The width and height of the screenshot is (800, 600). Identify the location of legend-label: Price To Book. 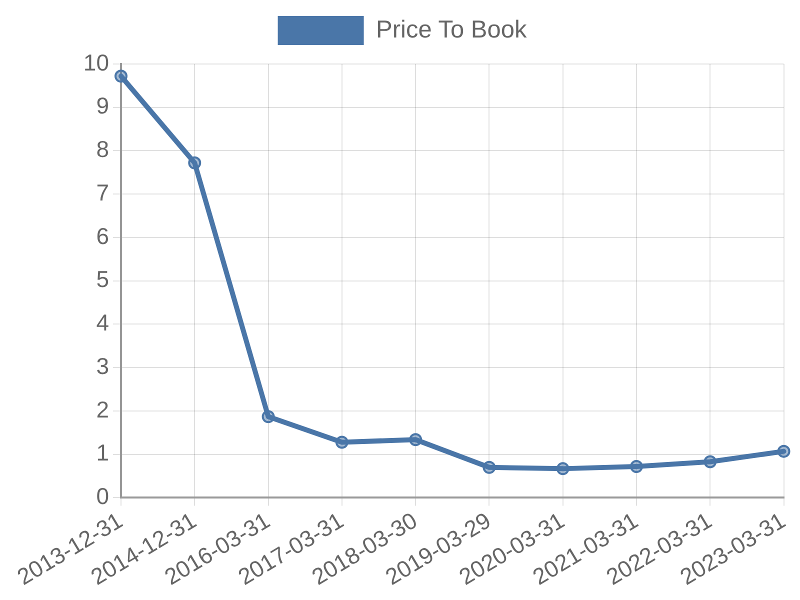
(452, 30).